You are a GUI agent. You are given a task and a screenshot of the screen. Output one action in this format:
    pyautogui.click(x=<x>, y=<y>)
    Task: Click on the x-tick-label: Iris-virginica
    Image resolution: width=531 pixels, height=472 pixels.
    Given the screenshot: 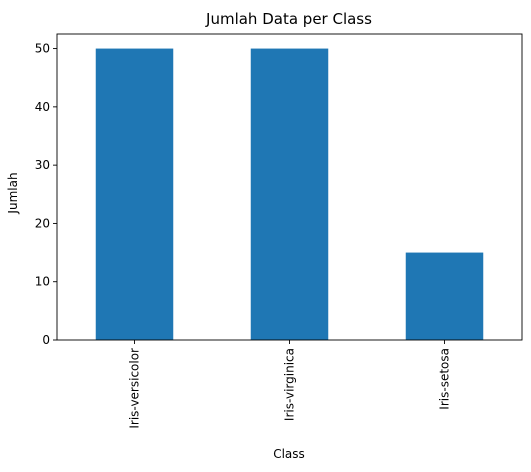 What is the action you would take?
    pyautogui.click(x=290, y=384)
    